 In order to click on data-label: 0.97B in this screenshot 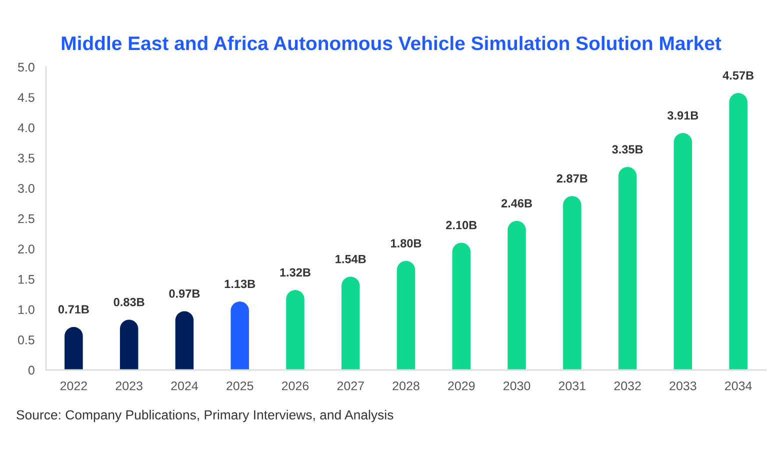, I will do `click(184, 293)`.